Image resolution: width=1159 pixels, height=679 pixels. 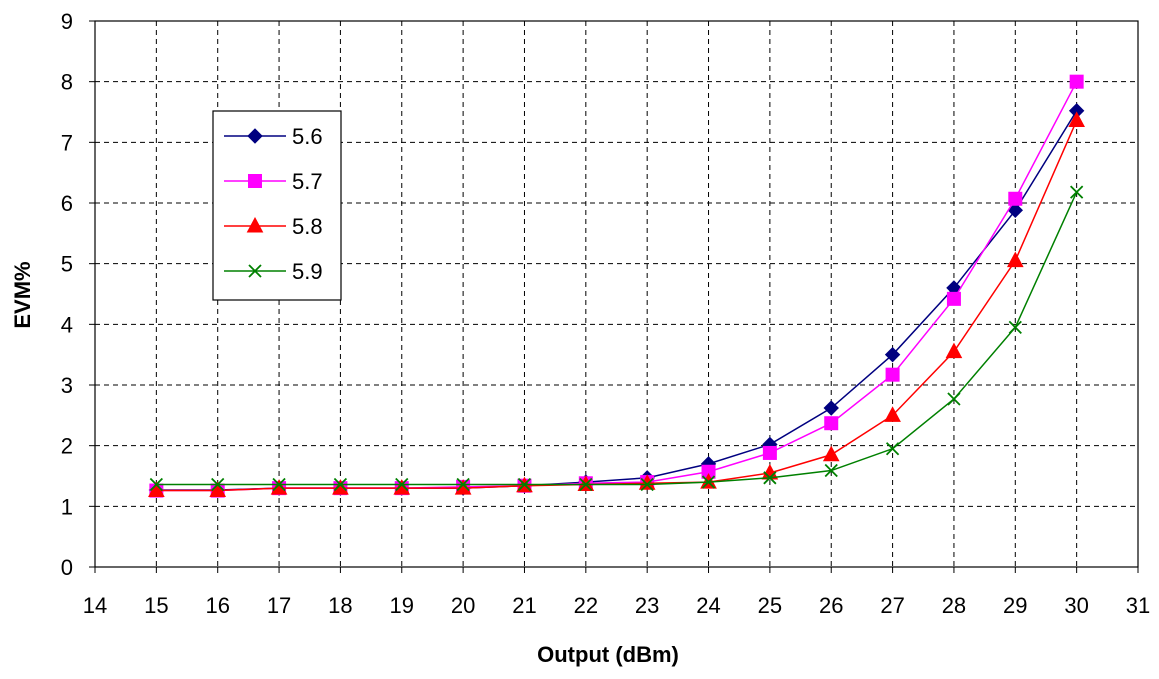 I want to click on y-tick-label: 1, so click(x=67, y=506).